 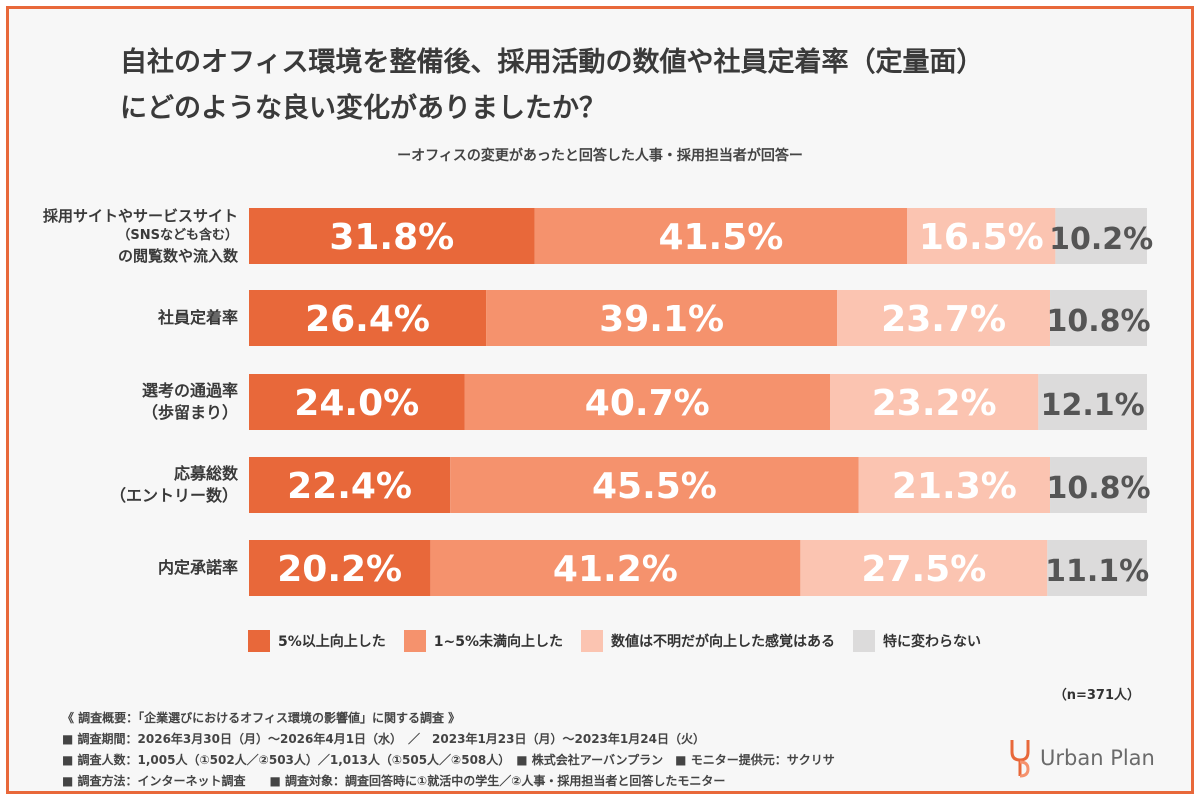 I want to click on bar-row: 22.4% 45.5% 21.3% 10.8%, so click(x=700, y=485).